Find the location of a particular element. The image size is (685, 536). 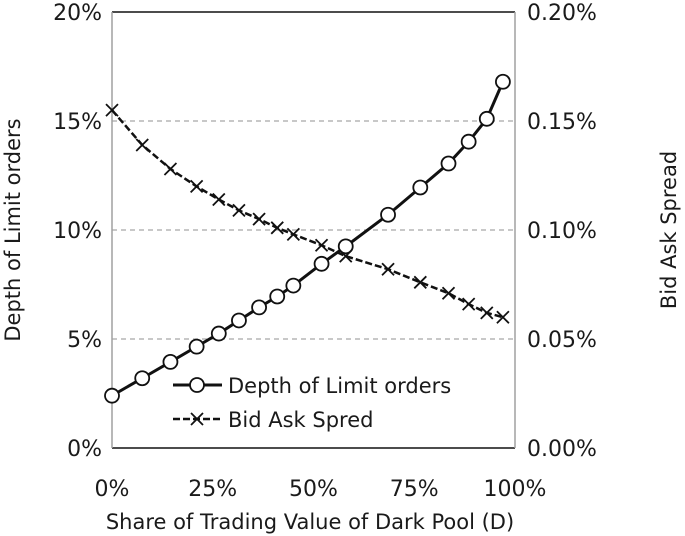

y-left-tick-label: 20% is located at coordinates (77, 13).